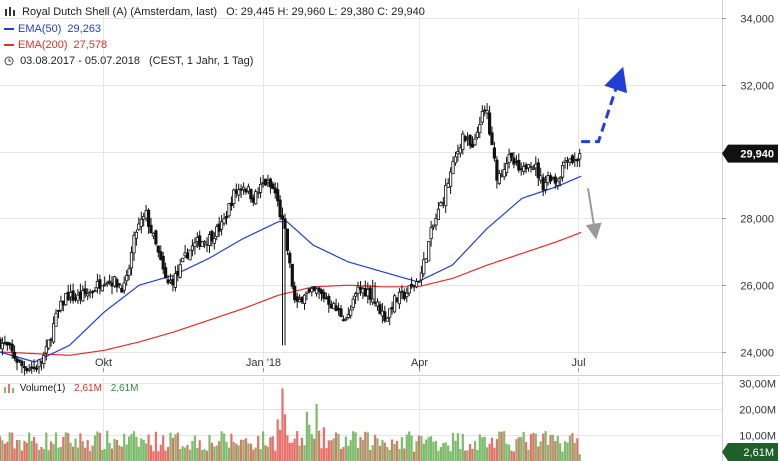 This screenshot has width=780, height=461. What do you see at coordinates (80, 61) in the screenshot?
I see `period-range: 03.08.2017 - 05.07.2018` at bounding box center [80, 61].